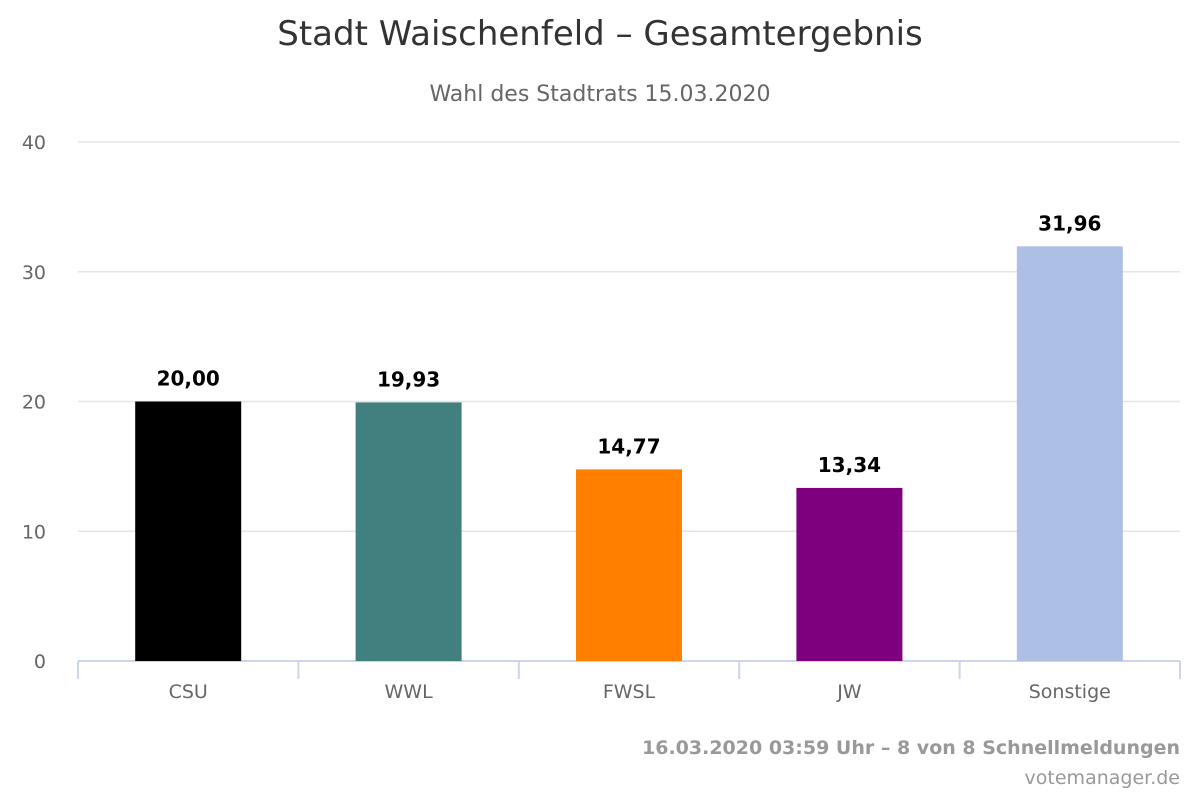  What do you see at coordinates (1069, 223) in the screenshot?
I see `data-label: 31,96` at bounding box center [1069, 223].